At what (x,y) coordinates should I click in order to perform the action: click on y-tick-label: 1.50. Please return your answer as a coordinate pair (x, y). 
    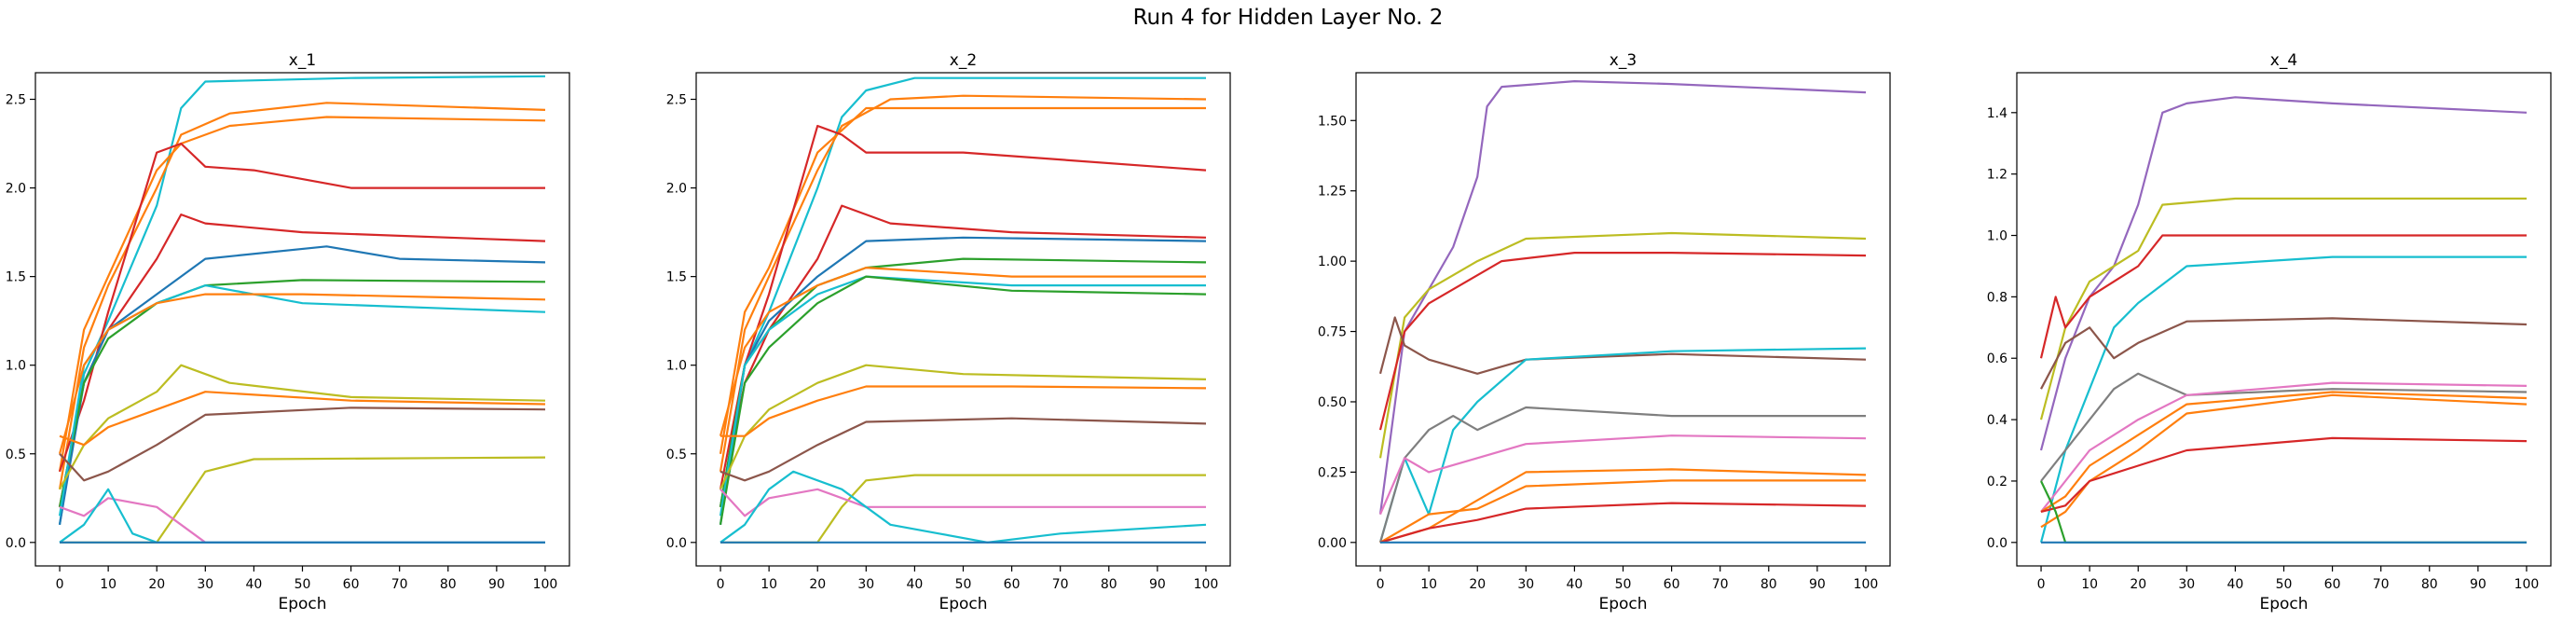
    Looking at the image, I should click on (1332, 121).